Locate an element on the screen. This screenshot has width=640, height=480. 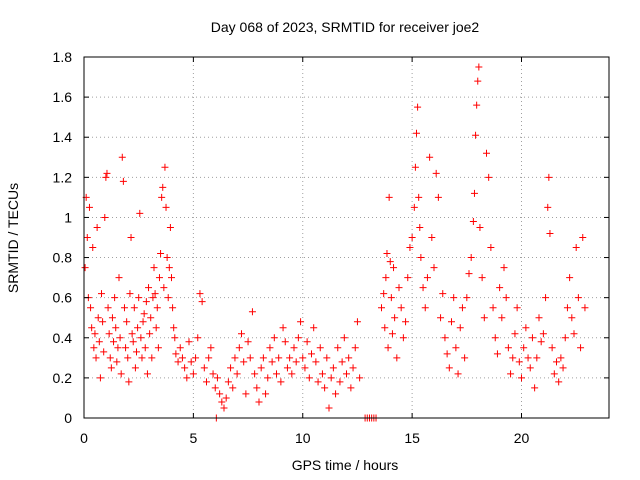
x-tick-label: 10 is located at coordinates (303, 438).